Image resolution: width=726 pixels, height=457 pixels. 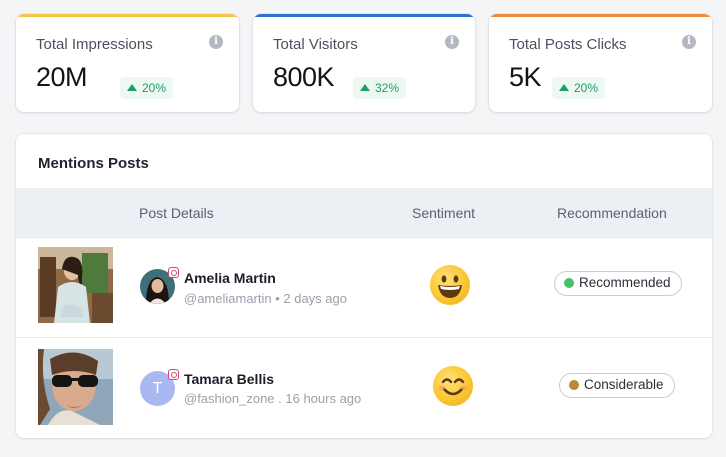 What do you see at coordinates (364, 213) in the screenshot?
I see `table-header: Post Details Sentiment Recommendation` at bounding box center [364, 213].